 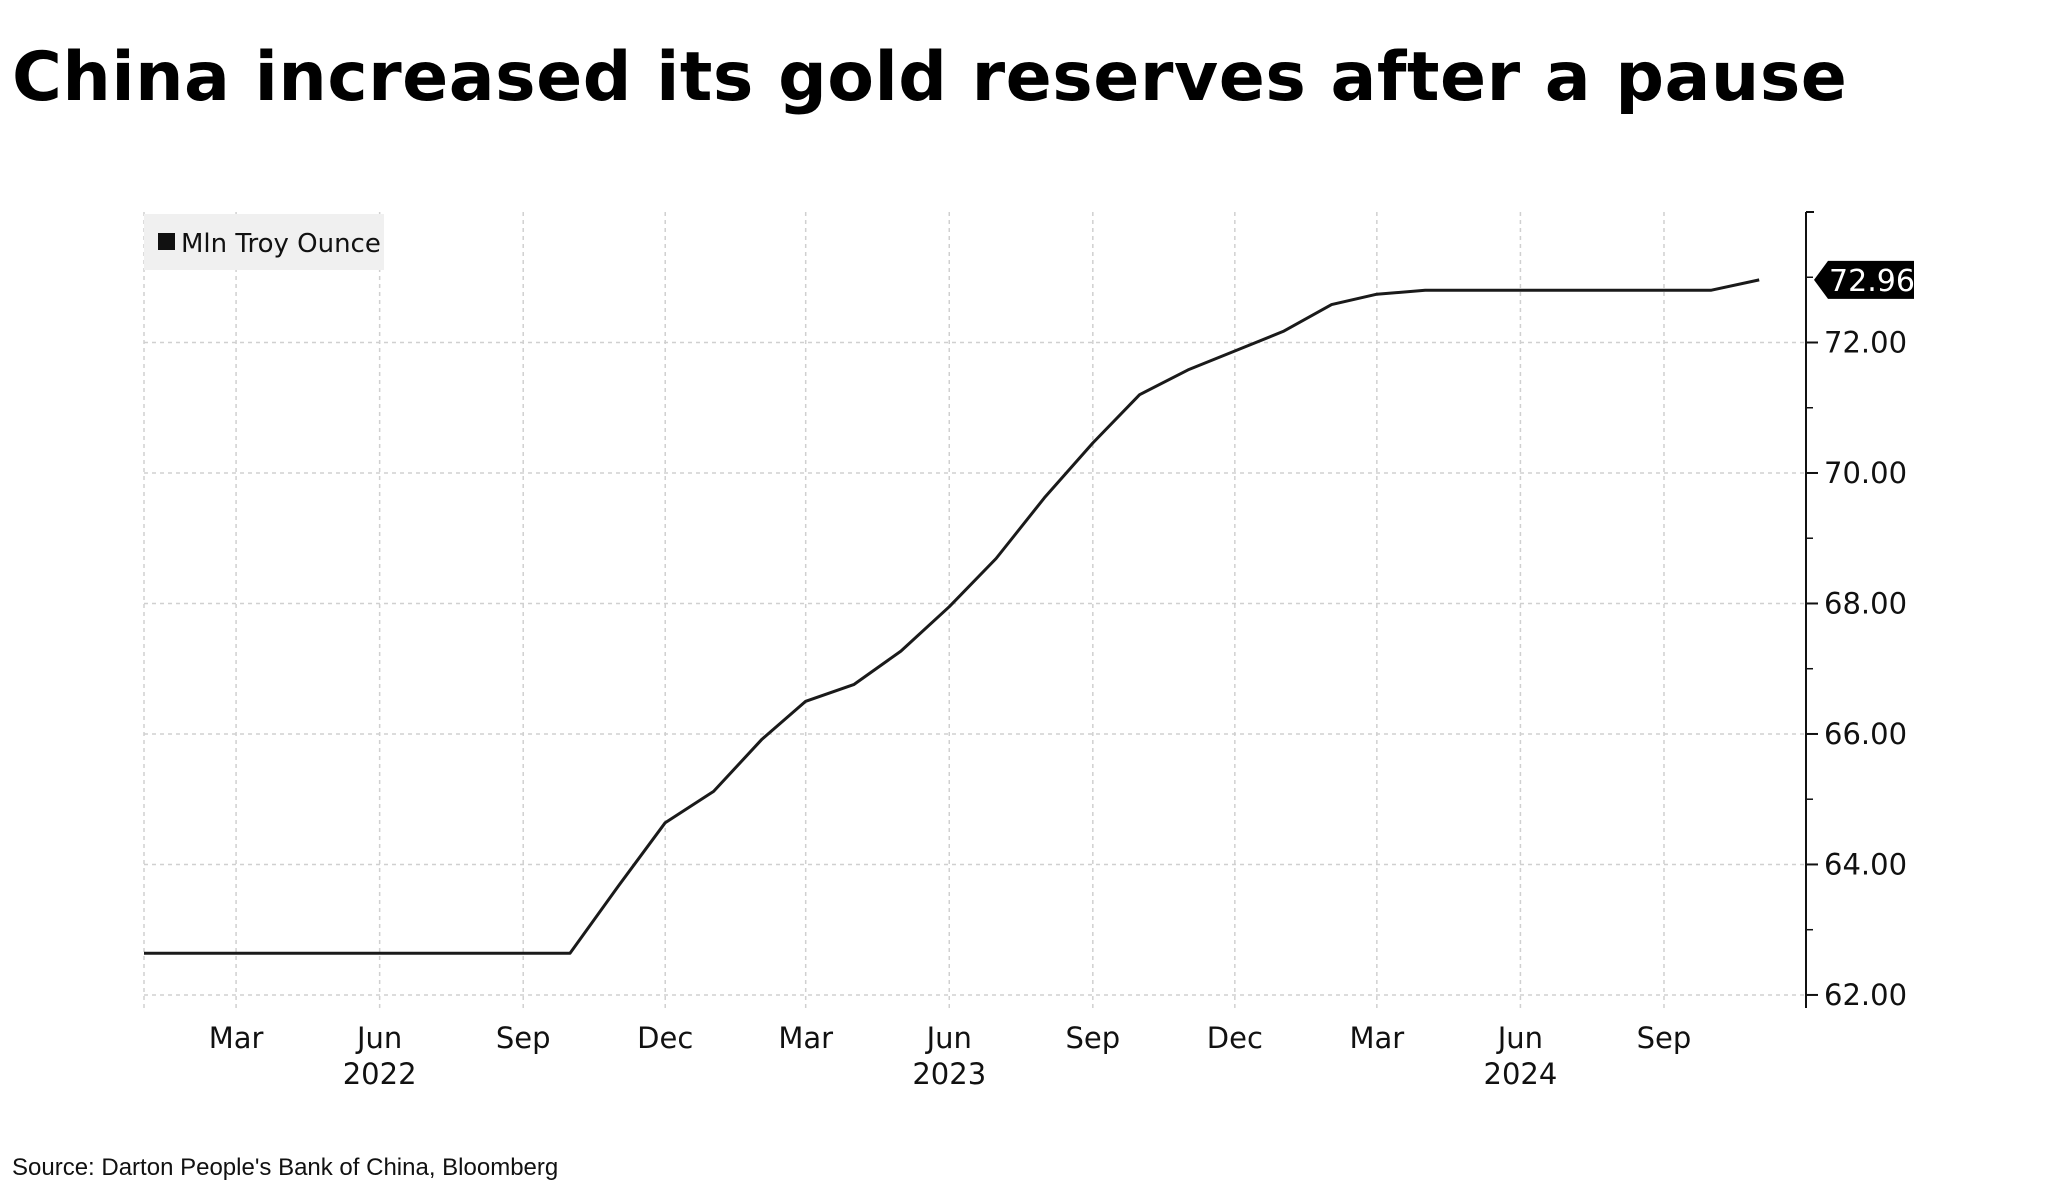 What do you see at coordinates (1865, 995) in the screenshot?
I see `y-tick-label: 62.00` at bounding box center [1865, 995].